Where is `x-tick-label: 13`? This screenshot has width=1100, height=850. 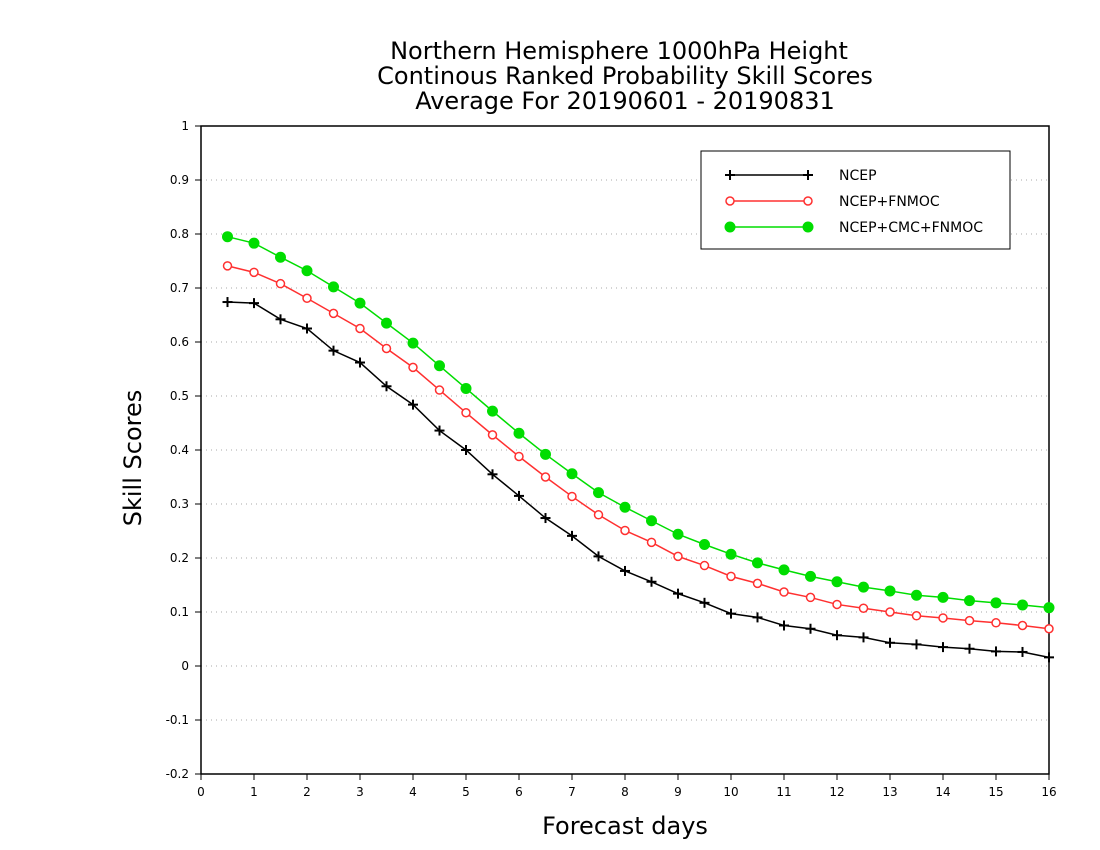 x-tick-label: 13 is located at coordinates (889, 792).